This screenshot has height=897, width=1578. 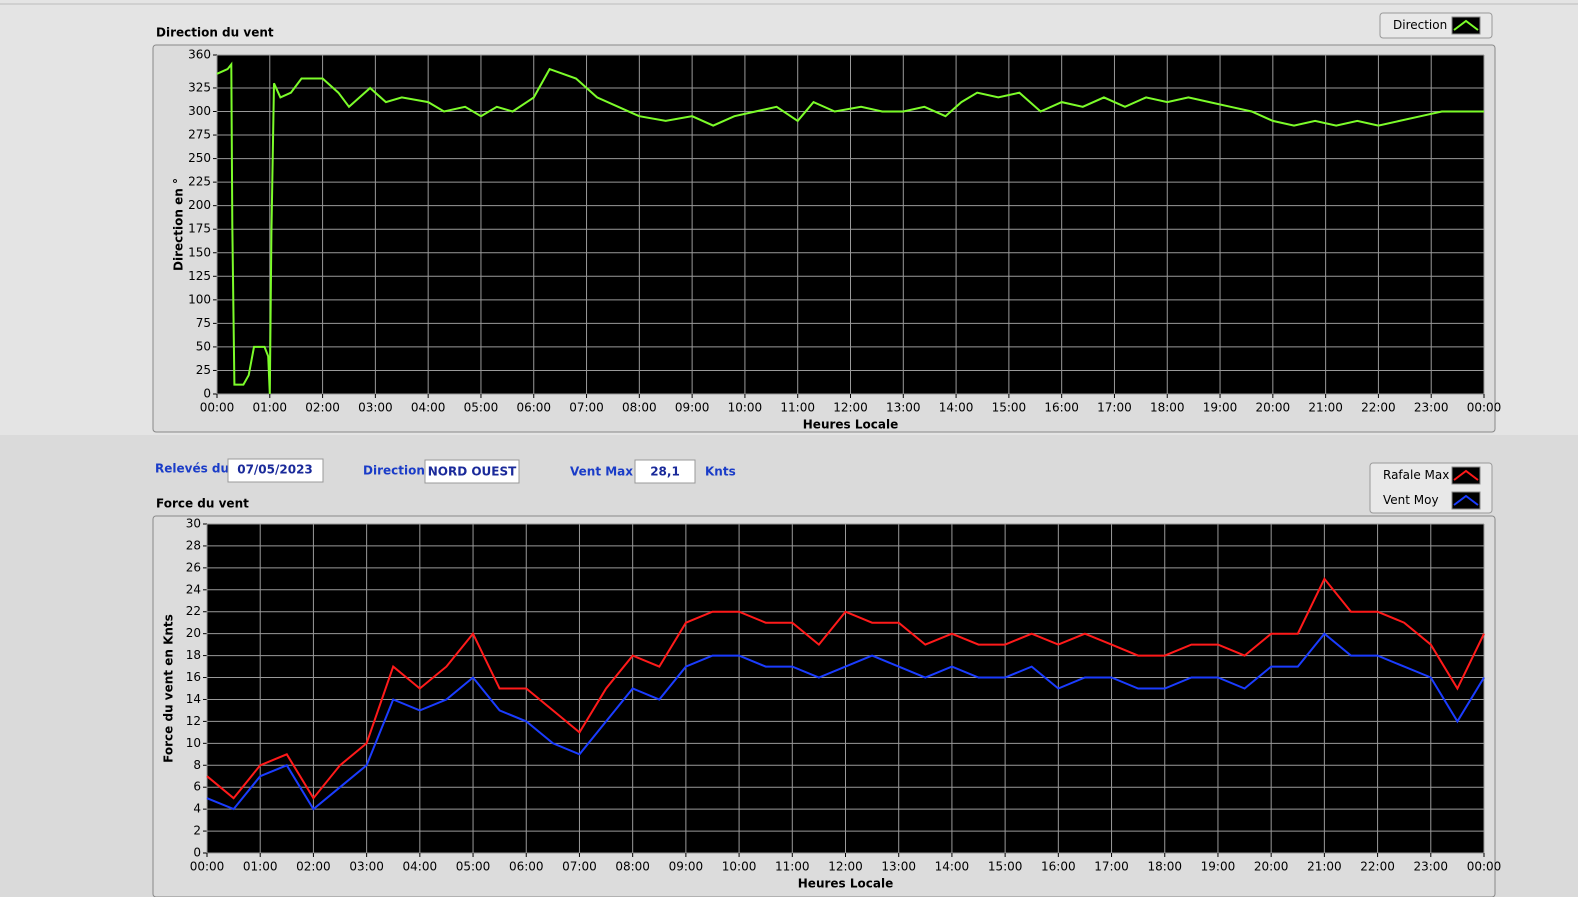 I want to click on y-axis-label: Force du vent en Knts, so click(x=169, y=688).